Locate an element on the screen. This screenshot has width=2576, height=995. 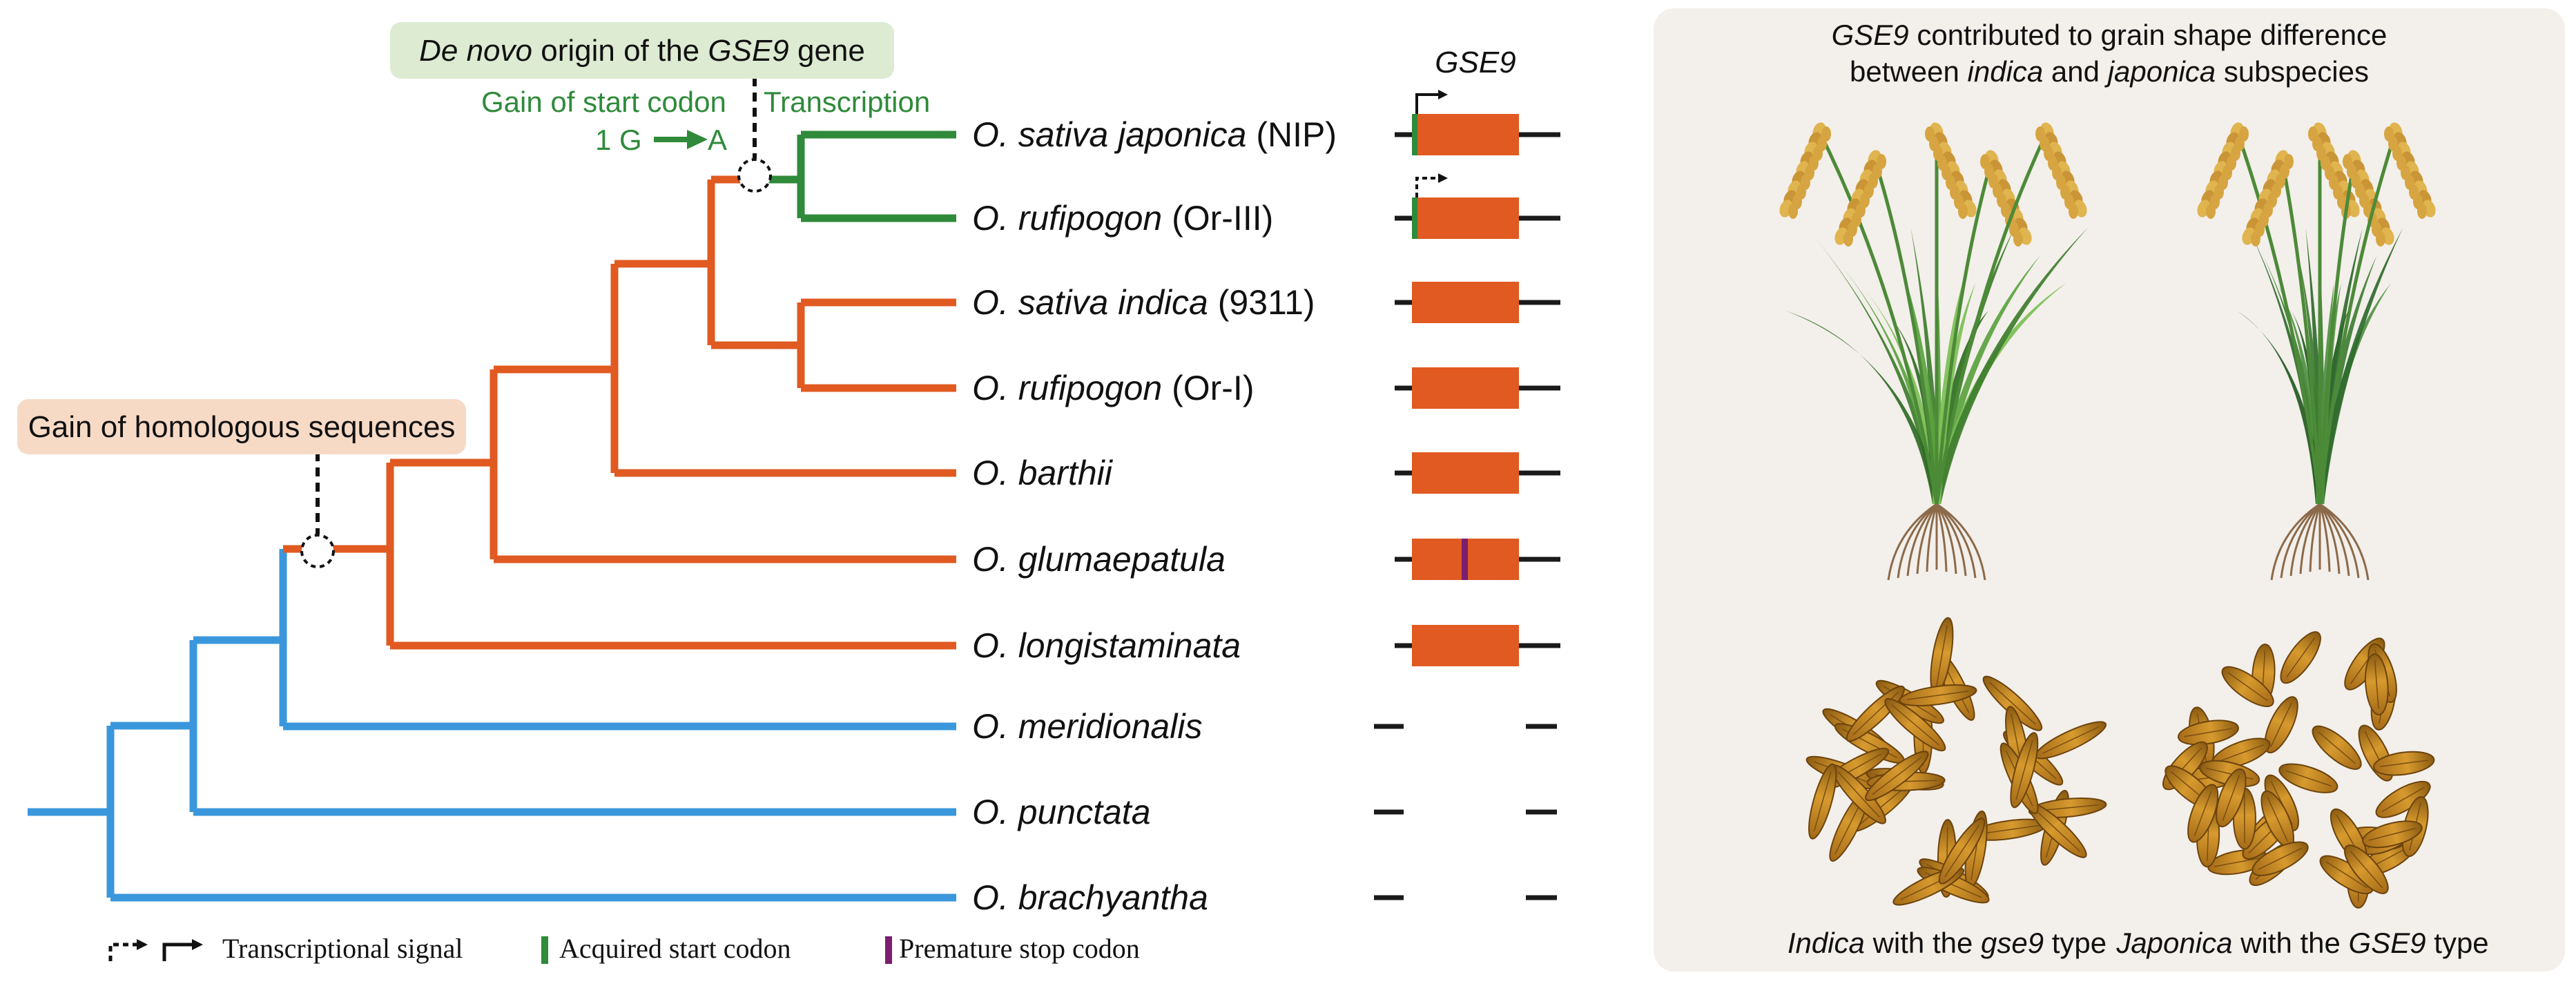
caption-indica-gene: gse9 is located at coordinates (2013, 943).